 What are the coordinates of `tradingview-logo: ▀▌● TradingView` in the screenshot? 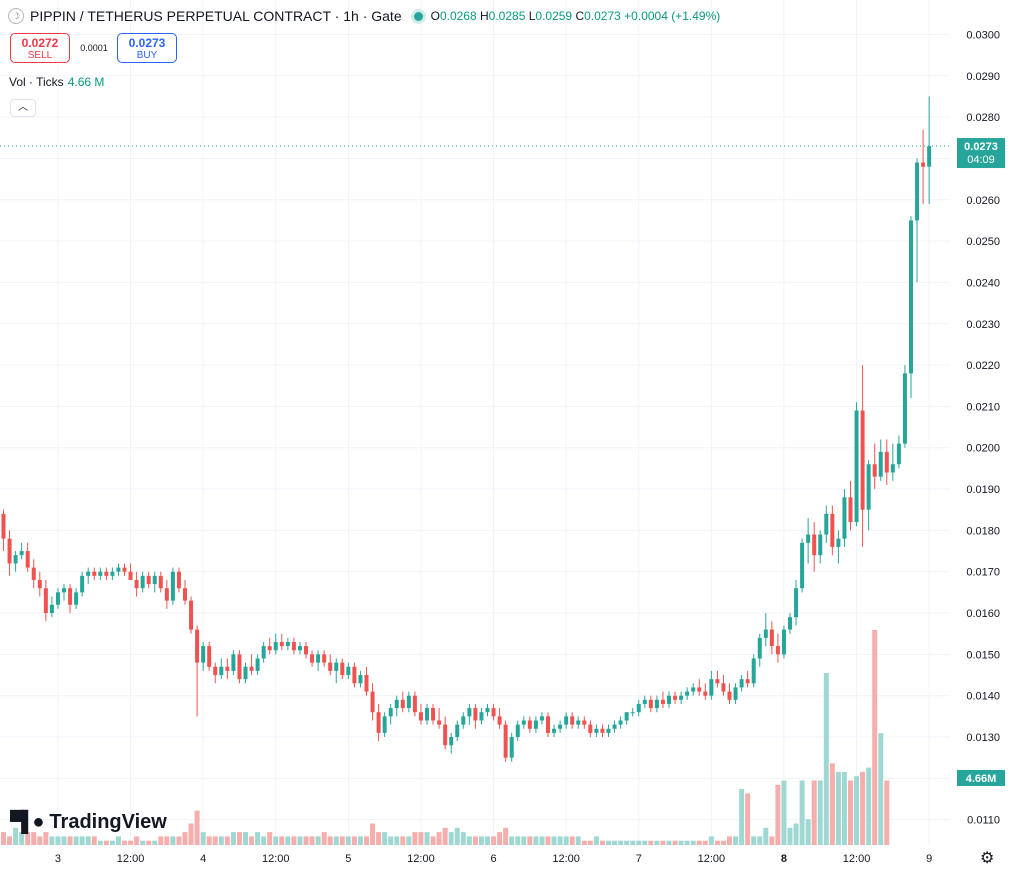 It's located at (88, 822).